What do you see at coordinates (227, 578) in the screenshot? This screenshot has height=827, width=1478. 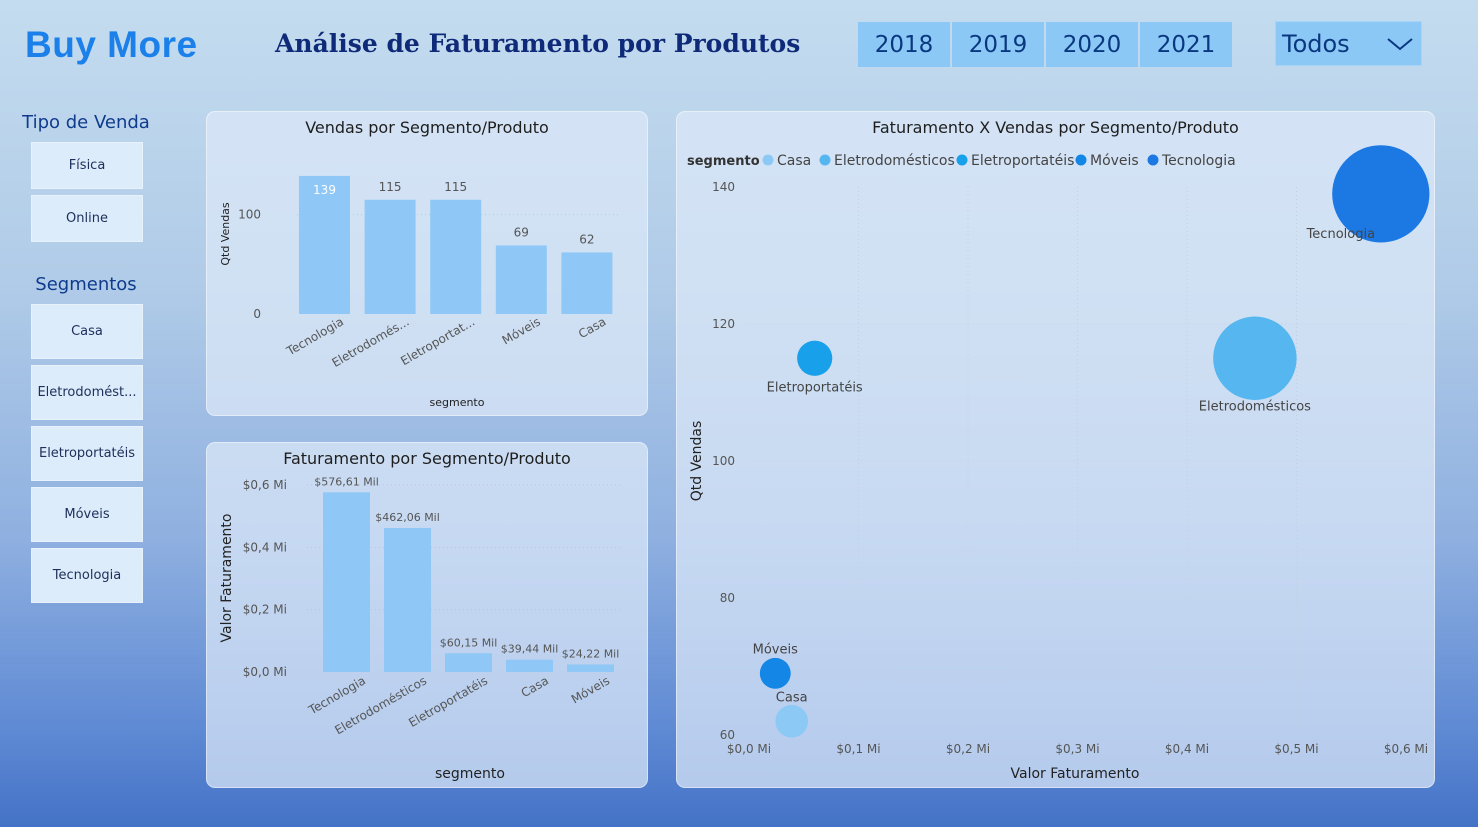 I see `y-axis-label: Valor Faturamento` at bounding box center [227, 578].